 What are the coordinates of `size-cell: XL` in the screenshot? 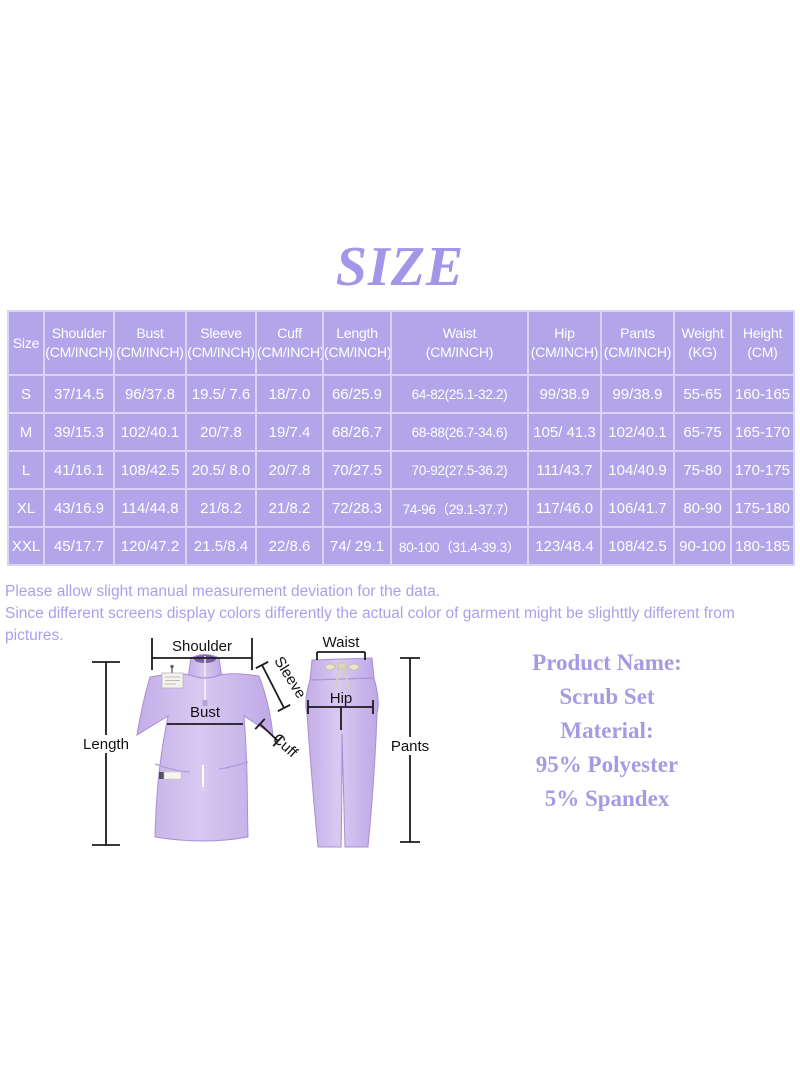 It's located at (26, 508).